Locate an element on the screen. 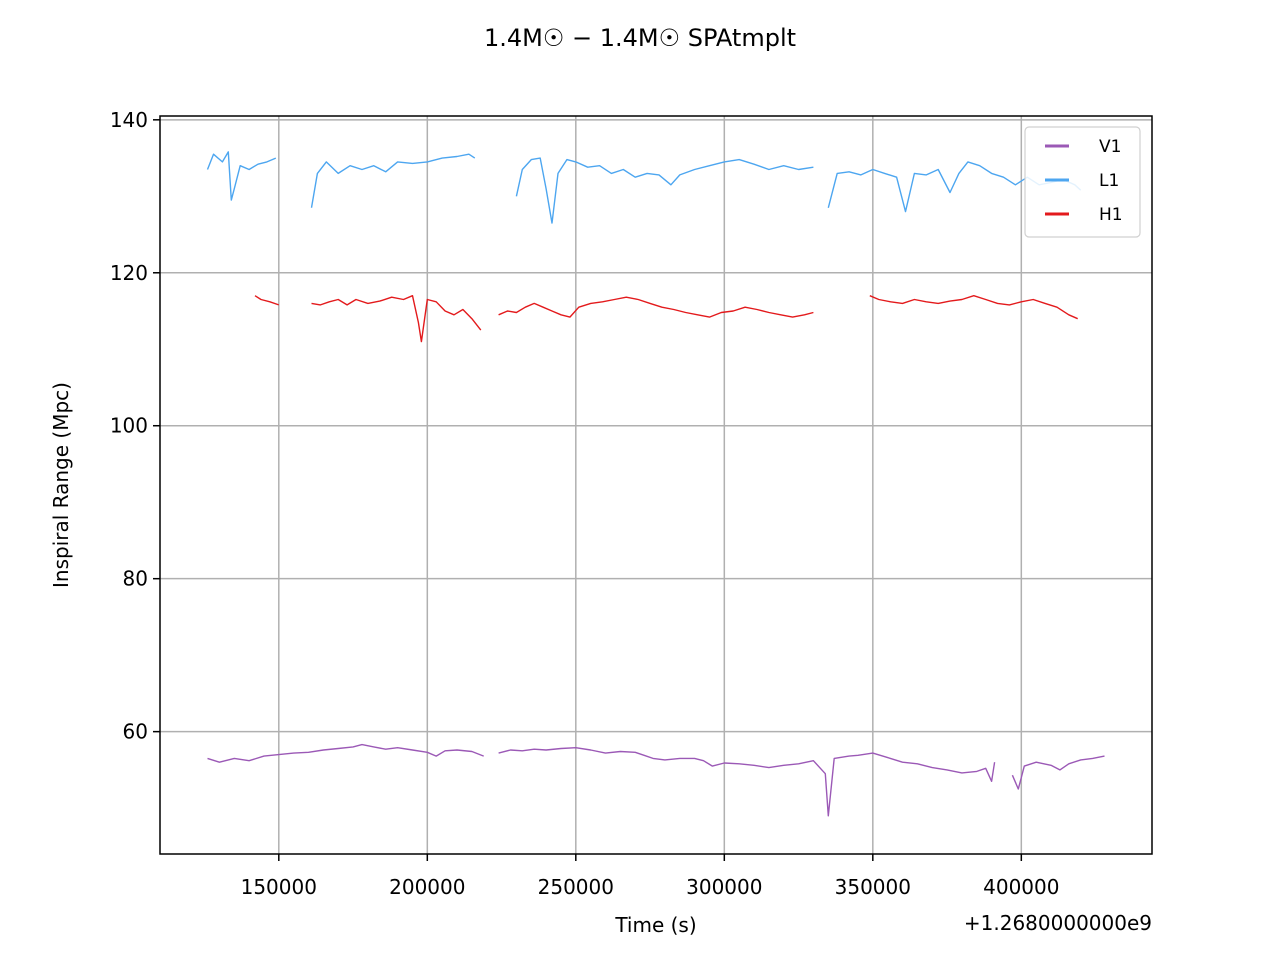 The image size is (1280, 960). y-tick-label: 140 is located at coordinates (129, 120).